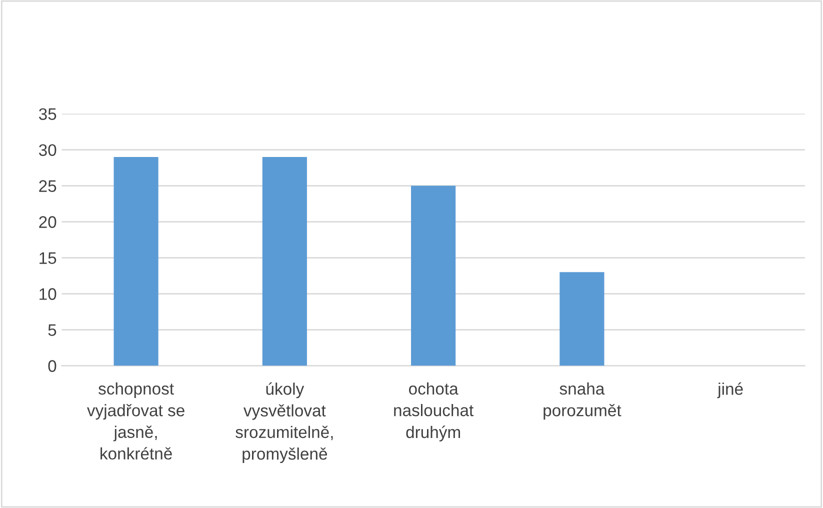  Describe the element at coordinates (47, 150) in the screenshot. I see `y-tick-label: 30` at that location.